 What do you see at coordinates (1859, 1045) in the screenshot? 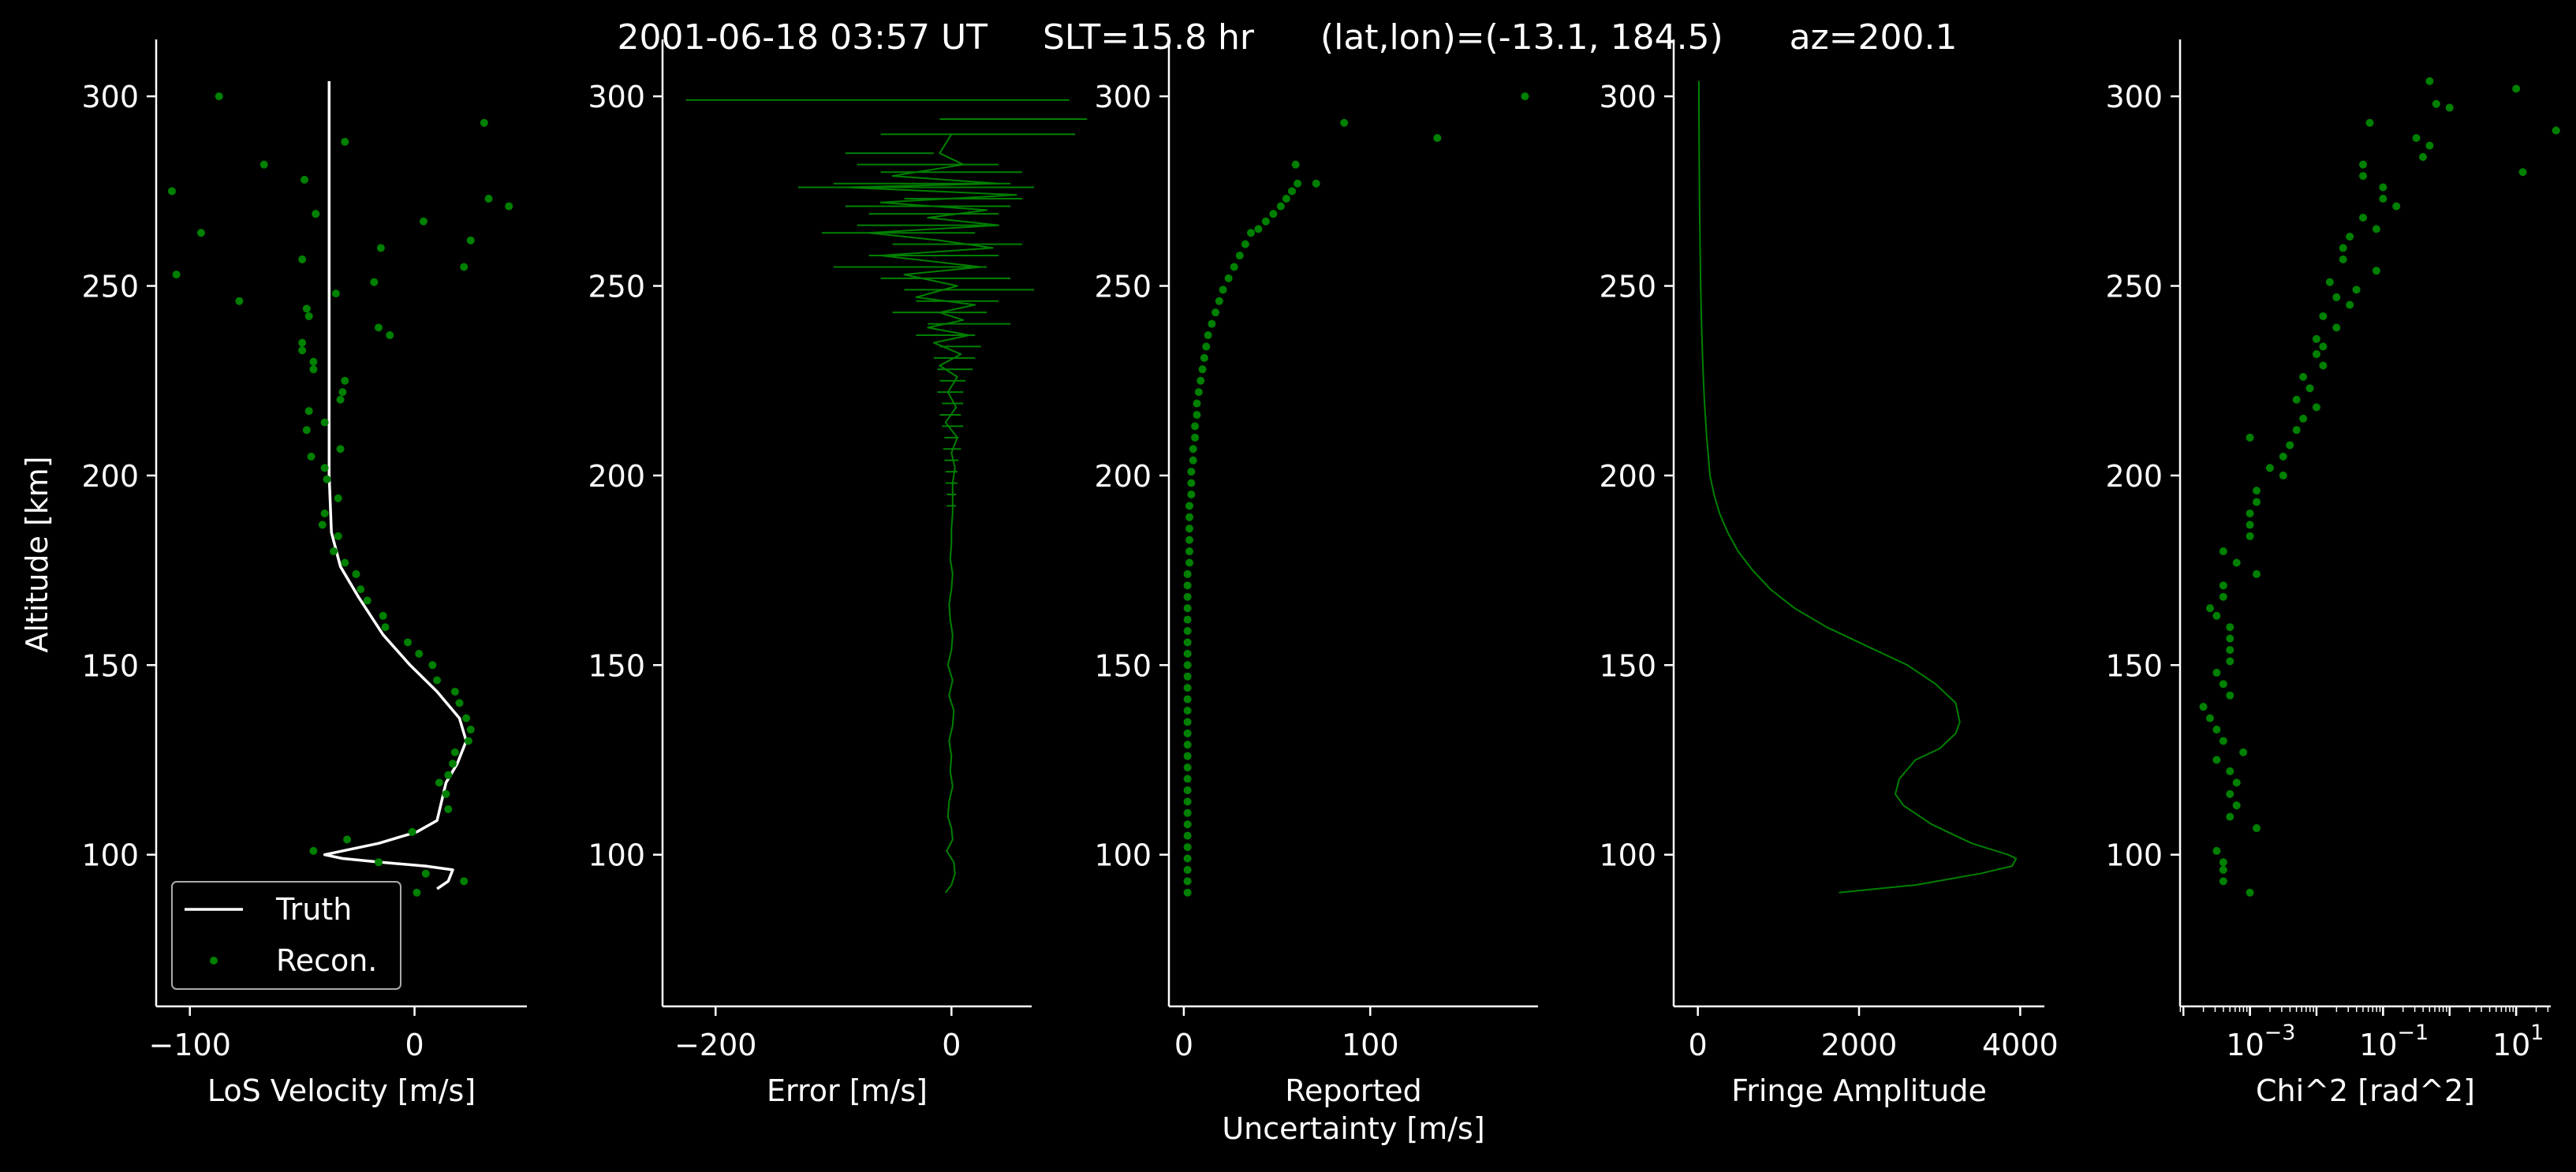
I see `x-tick-label: 2000` at bounding box center [1859, 1045].